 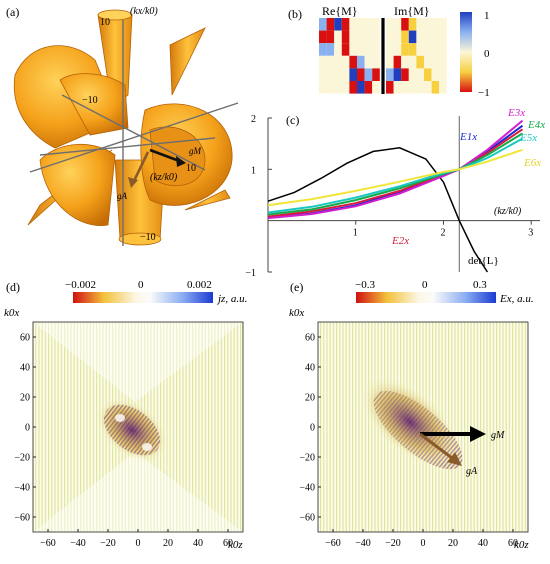 What do you see at coordinates (472, 471) in the screenshot?
I see `vector-gA-label-e: gA` at bounding box center [472, 471].